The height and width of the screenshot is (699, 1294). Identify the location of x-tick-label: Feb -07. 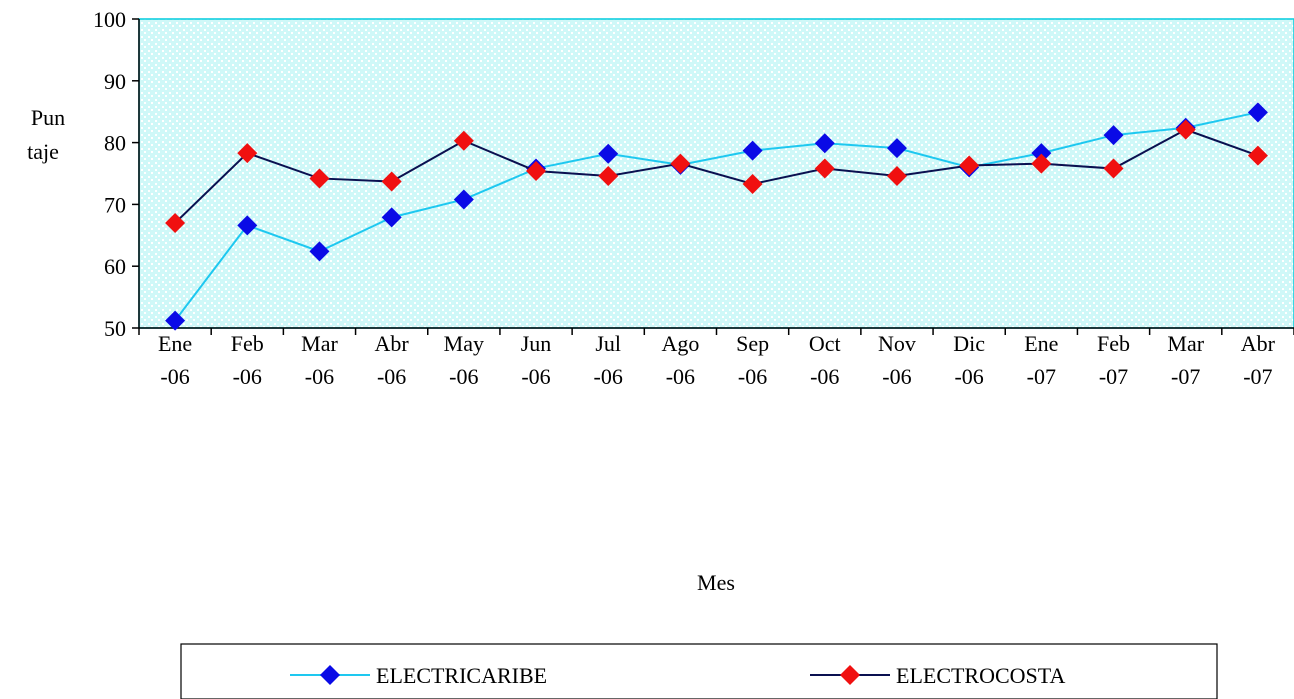
(1113, 360).